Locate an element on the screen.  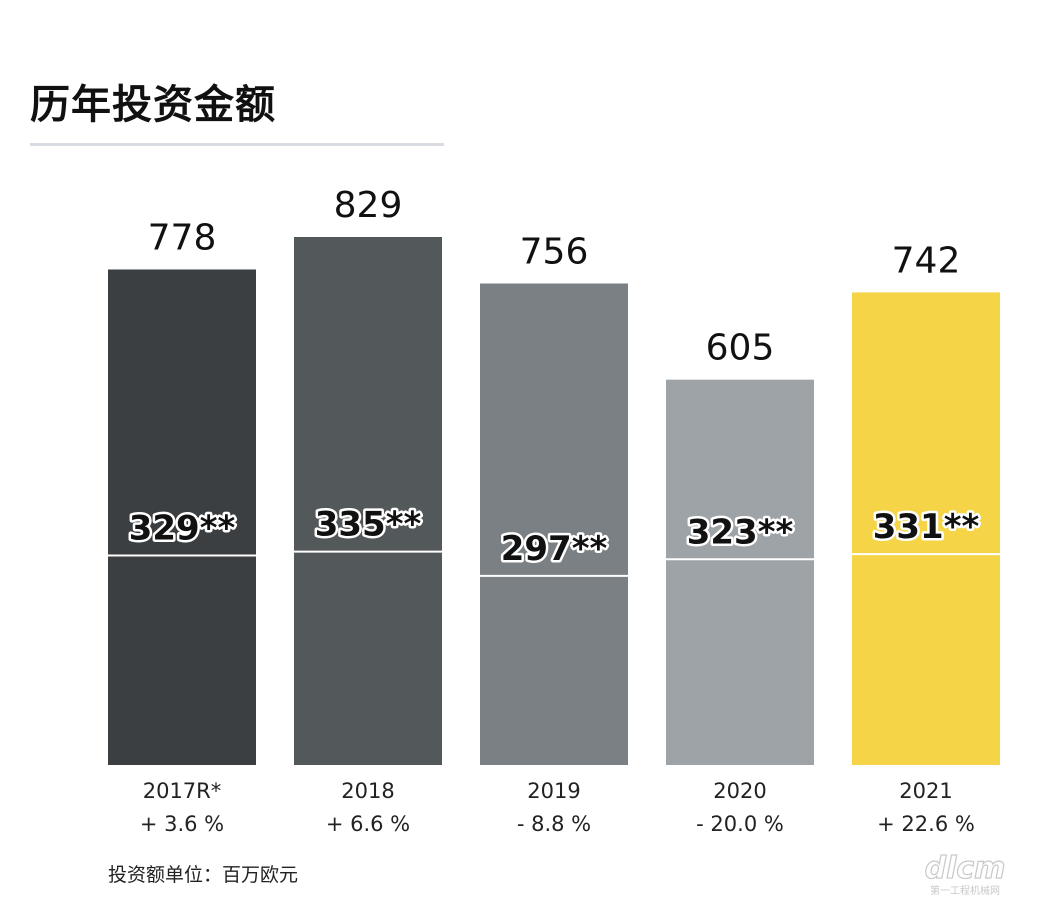
category-label-4: 2021 is located at coordinates (925, 791).